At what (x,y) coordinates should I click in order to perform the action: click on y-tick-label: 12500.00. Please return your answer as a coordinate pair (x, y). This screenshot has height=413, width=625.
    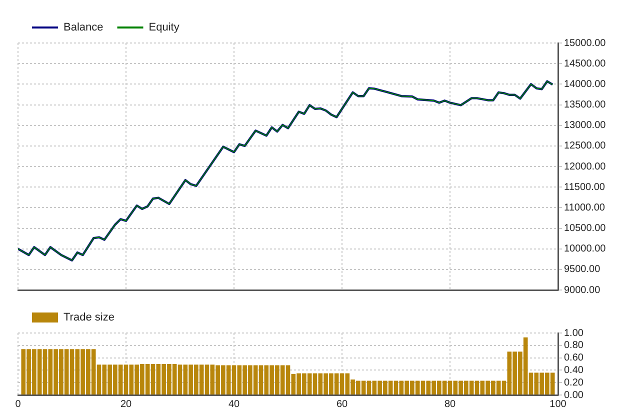
    Looking at the image, I should click on (585, 146).